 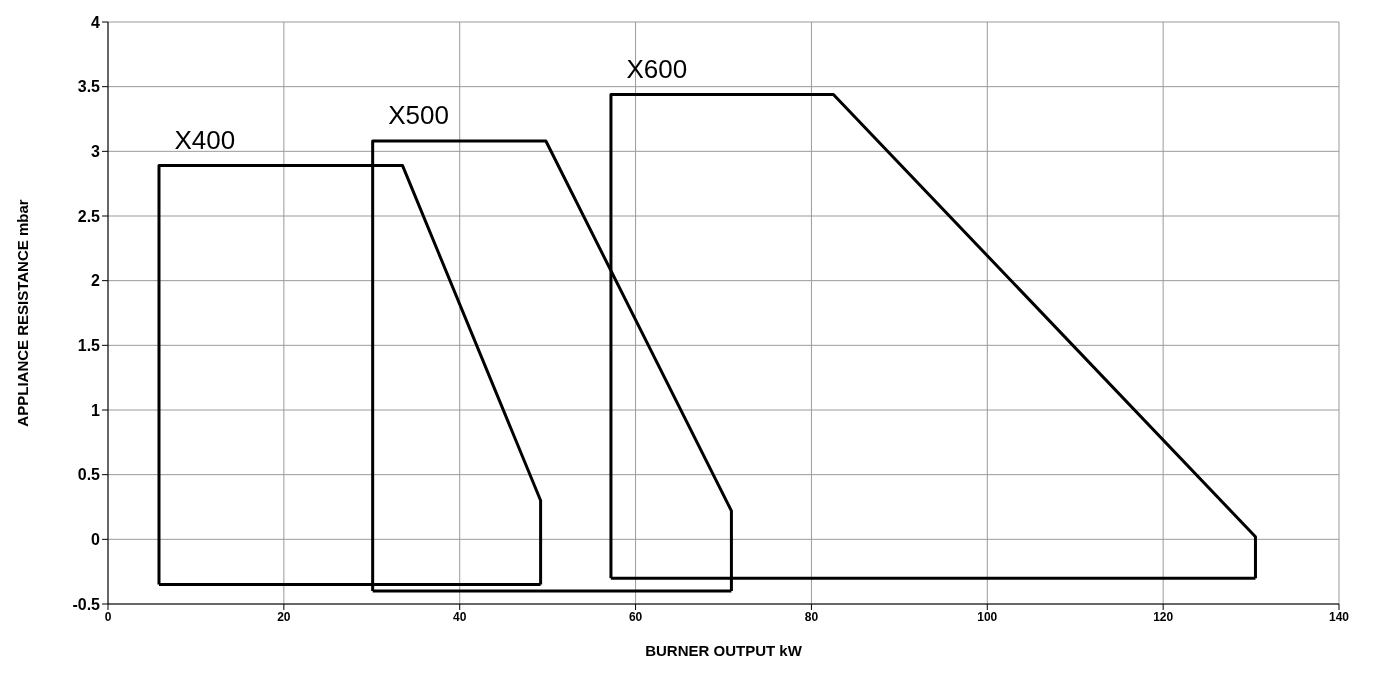 What do you see at coordinates (86, 604) in the screenshot?
I see `y-tick-label: -0.5` at bounding box center [86, 604].